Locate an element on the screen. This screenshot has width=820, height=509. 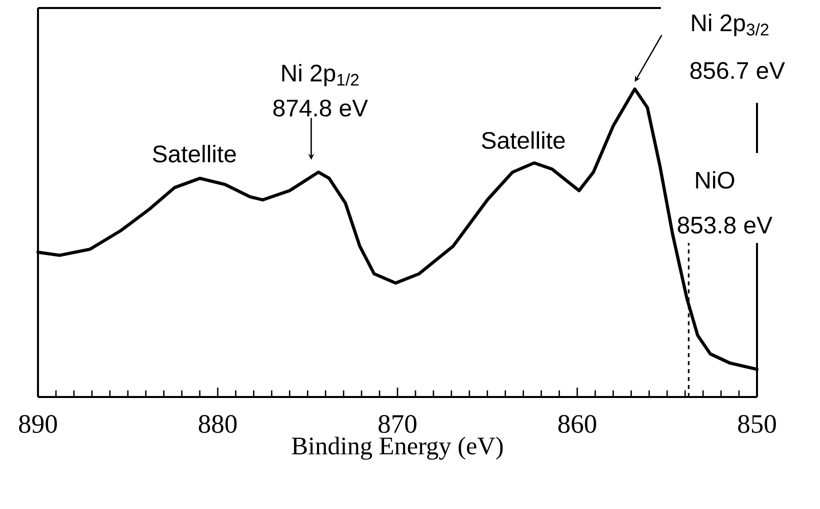
x-tick-label: 890 is located at coordinates (38, 424).